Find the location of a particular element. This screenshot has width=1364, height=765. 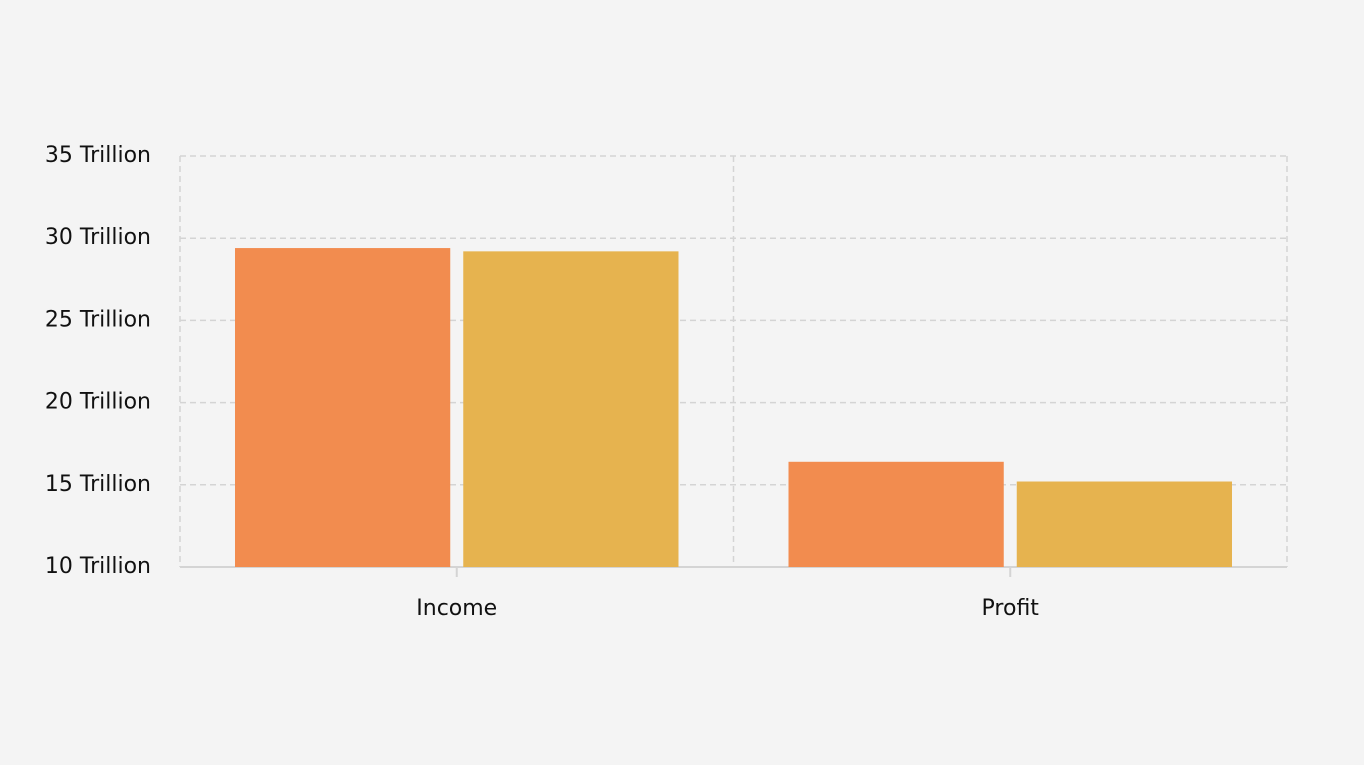

x-tick-label: Income is located at coordinates (456, 608).